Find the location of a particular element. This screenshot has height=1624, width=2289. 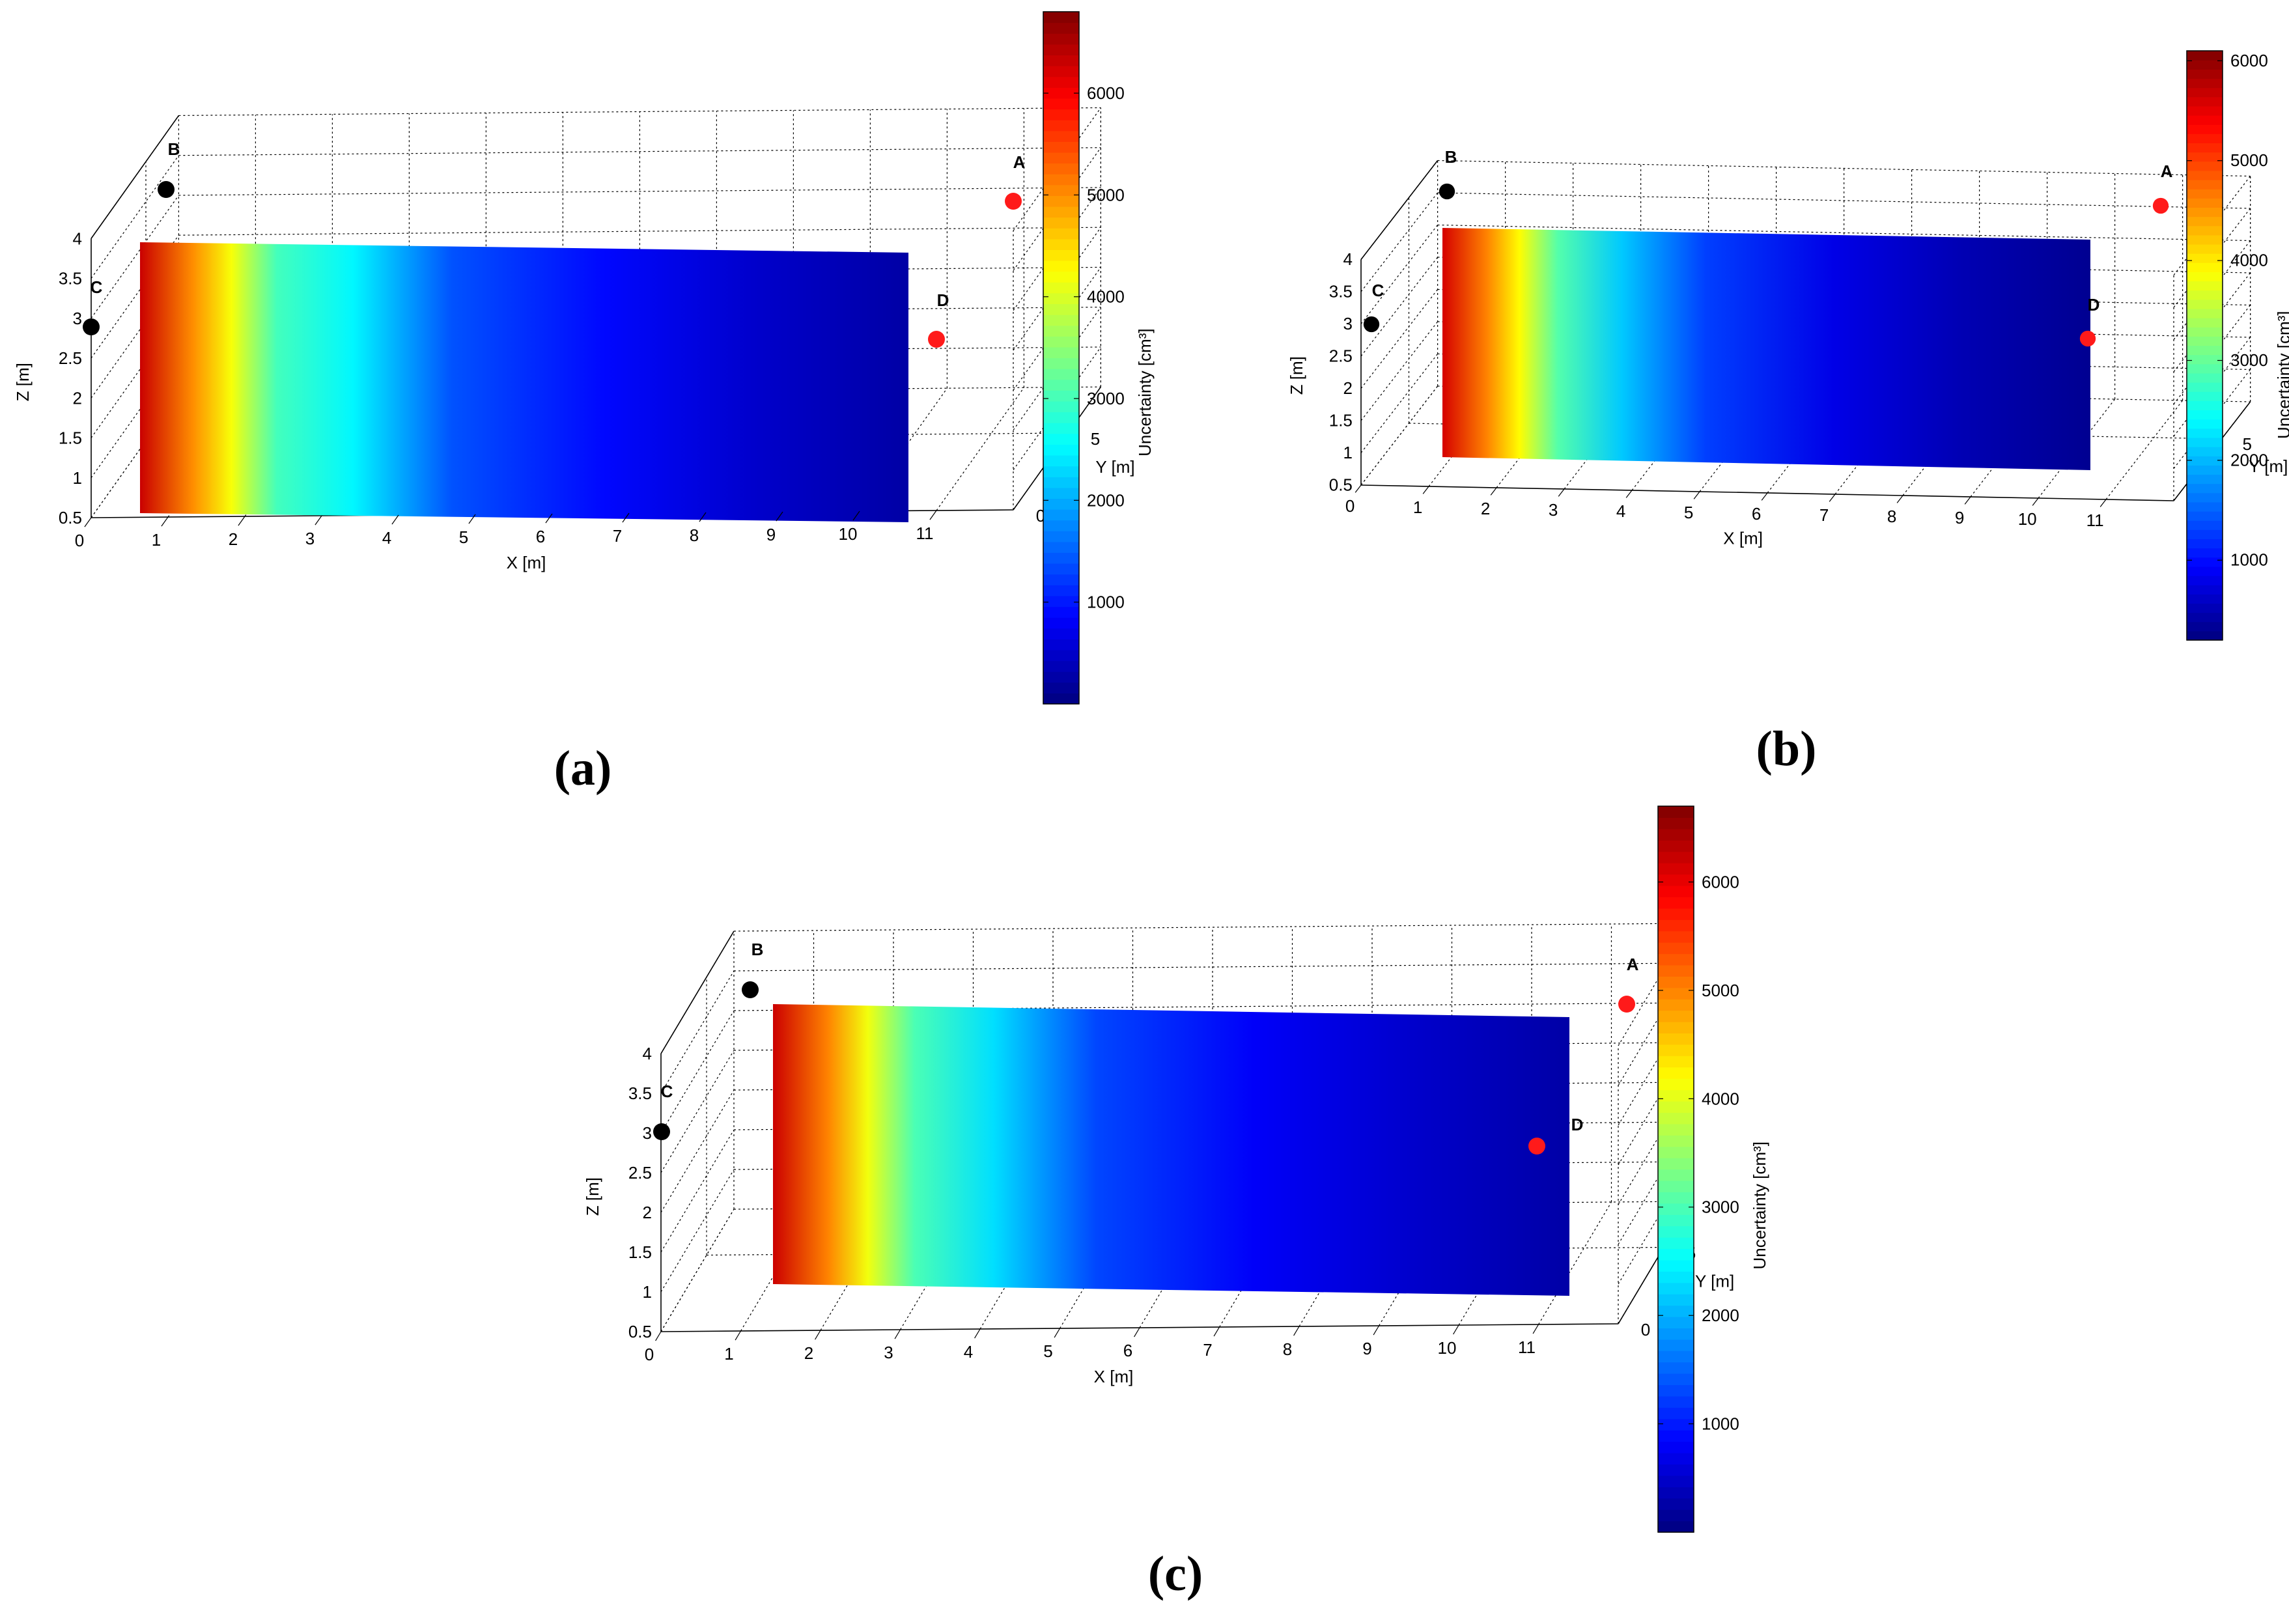

panel-caption: (a) is located at coordinates (583, 769).